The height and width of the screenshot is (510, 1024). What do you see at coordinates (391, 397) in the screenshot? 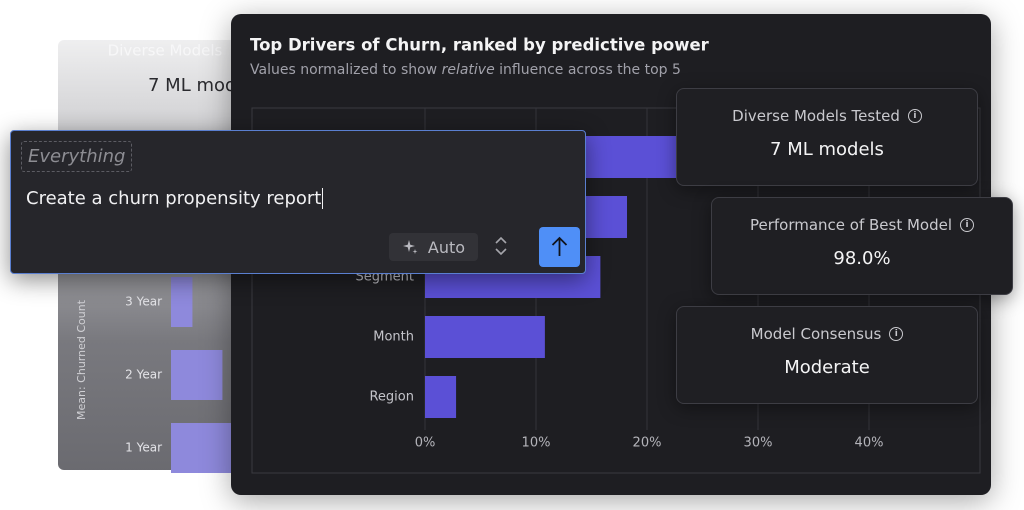
I see `category-label: Region` at bounding box center [391, 397].